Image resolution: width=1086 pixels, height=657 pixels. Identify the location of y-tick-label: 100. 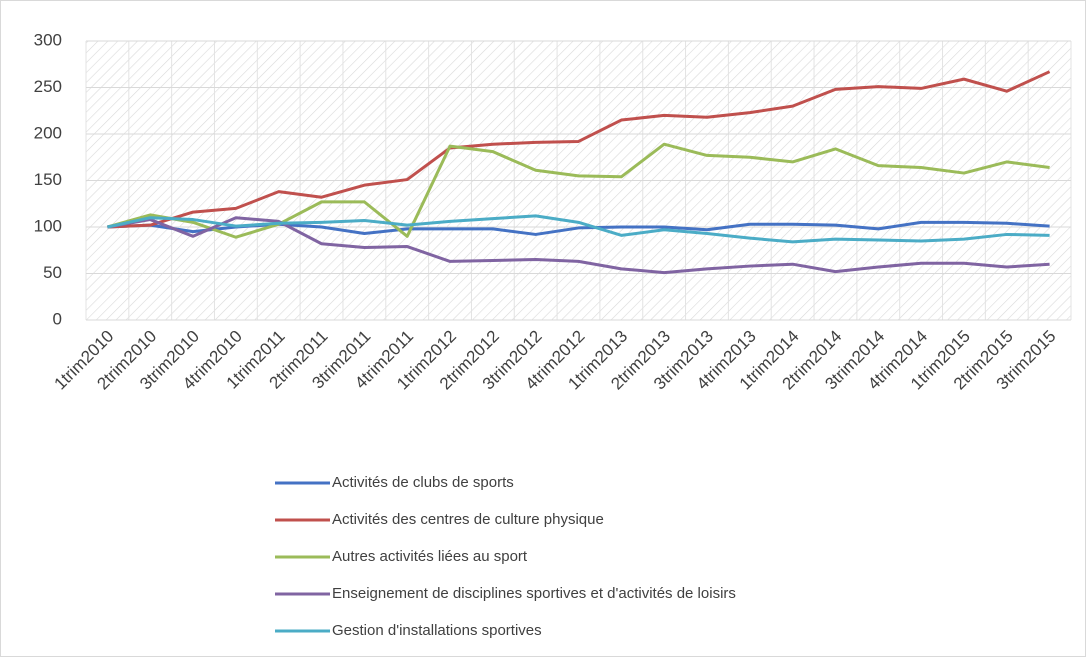
(48, 225).